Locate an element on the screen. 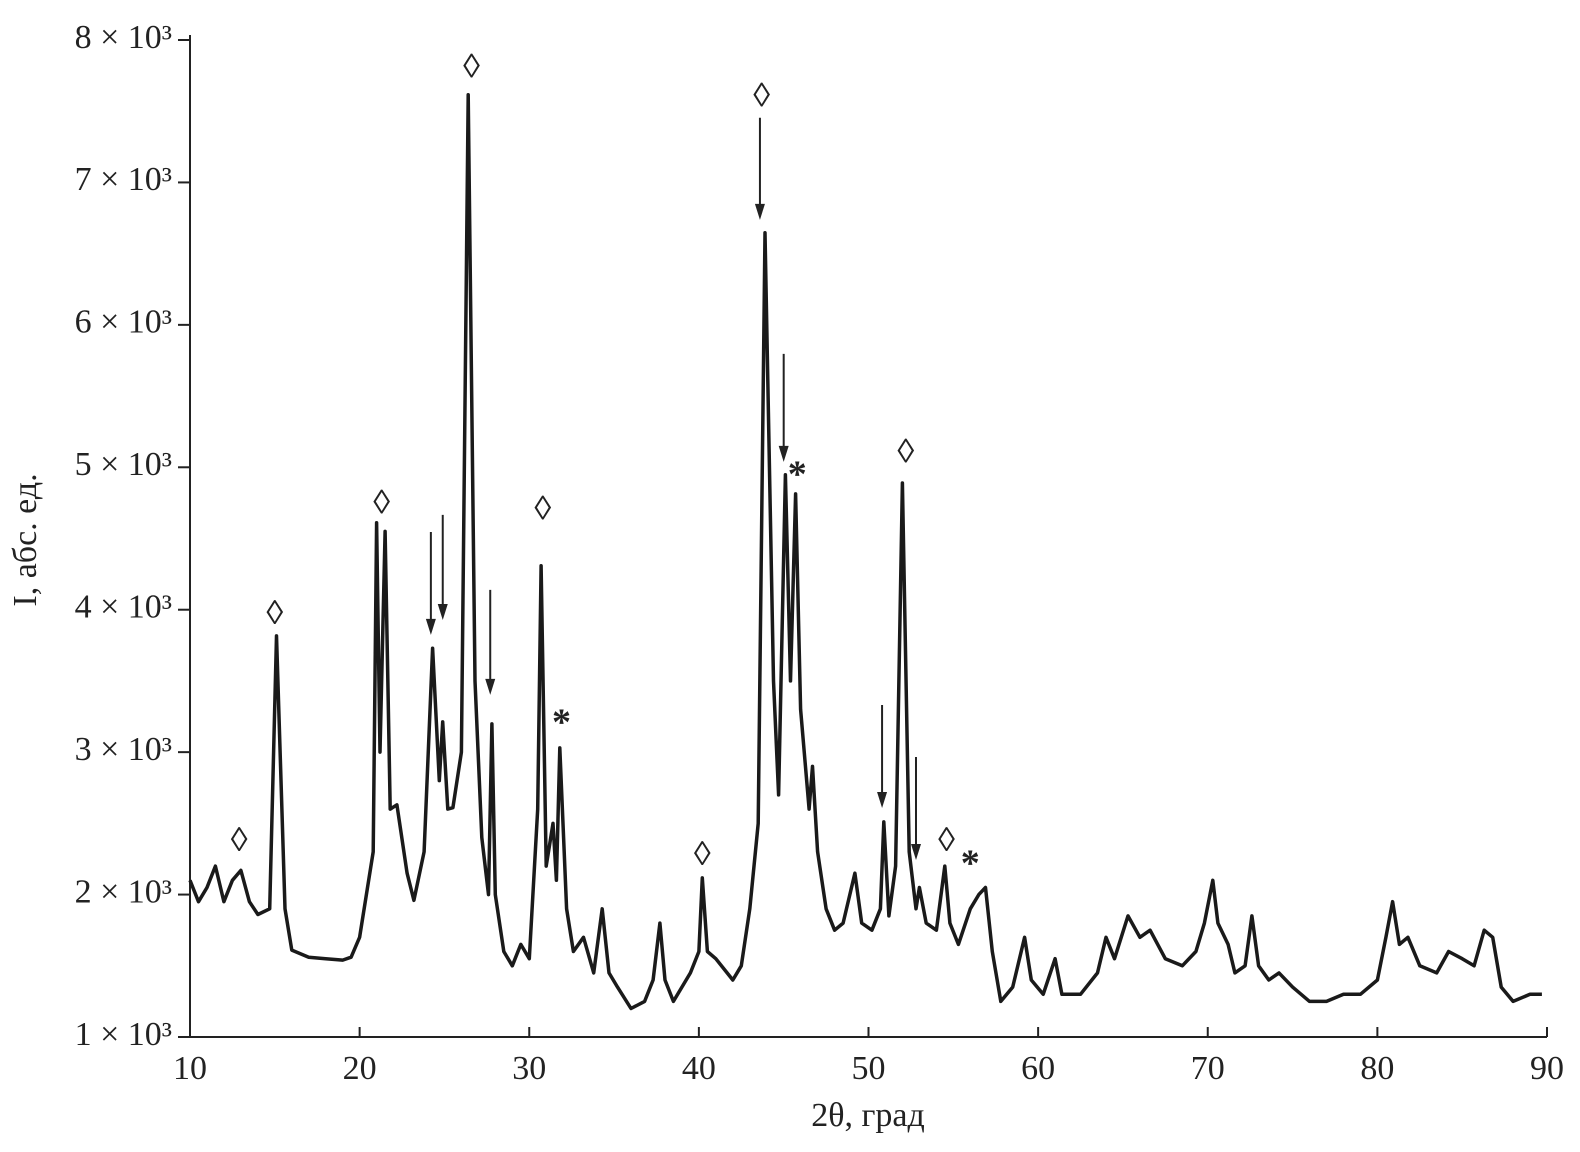 Image resolution: width=1580 pixels, height=1152 pixels. x-tick-label: 60 is located at coordinates (1038, 1068).